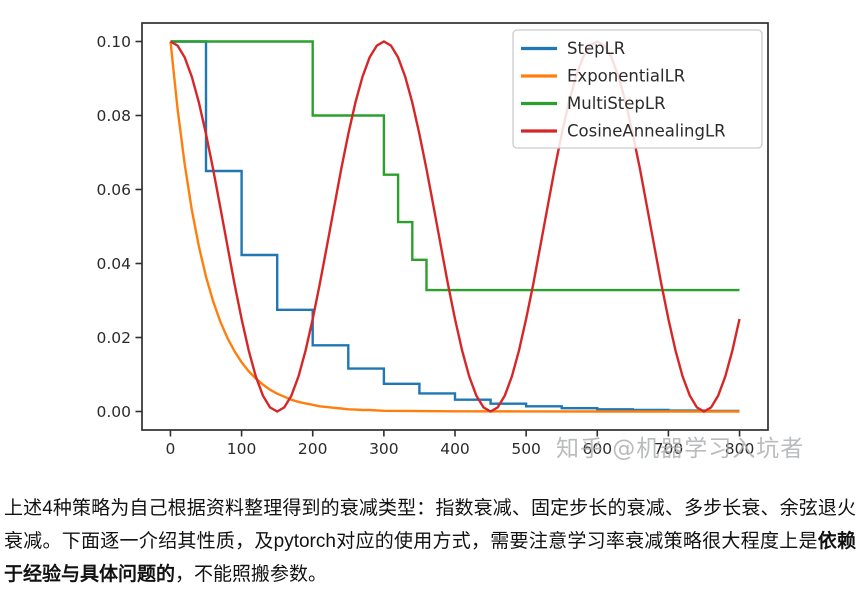 The image size is (859, 596). Describe the element at coordinates (113, 190) in the screenshot. I see `y-tick-label: 0.06` at that location.